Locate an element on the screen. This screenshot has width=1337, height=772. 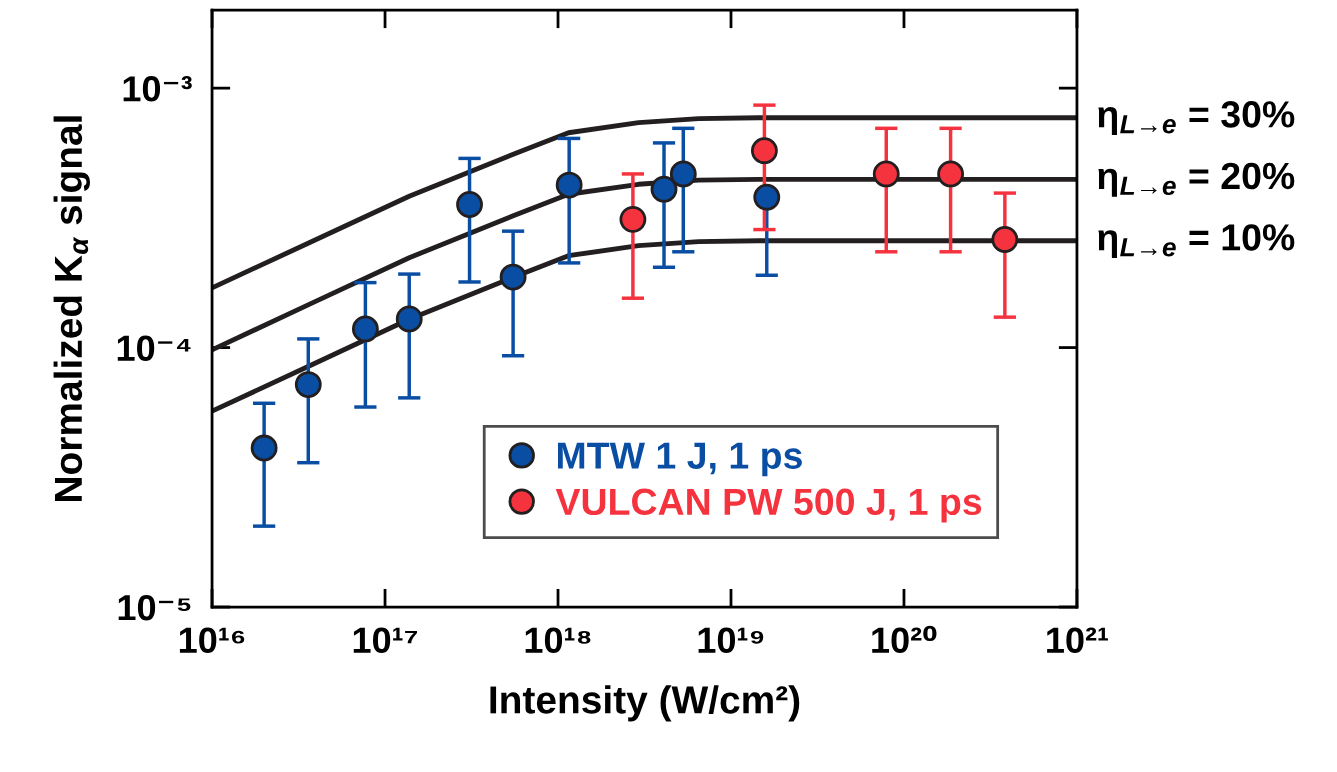
legend-label: MTW 1 J, 1 ps is located at coordinates (679, 459).